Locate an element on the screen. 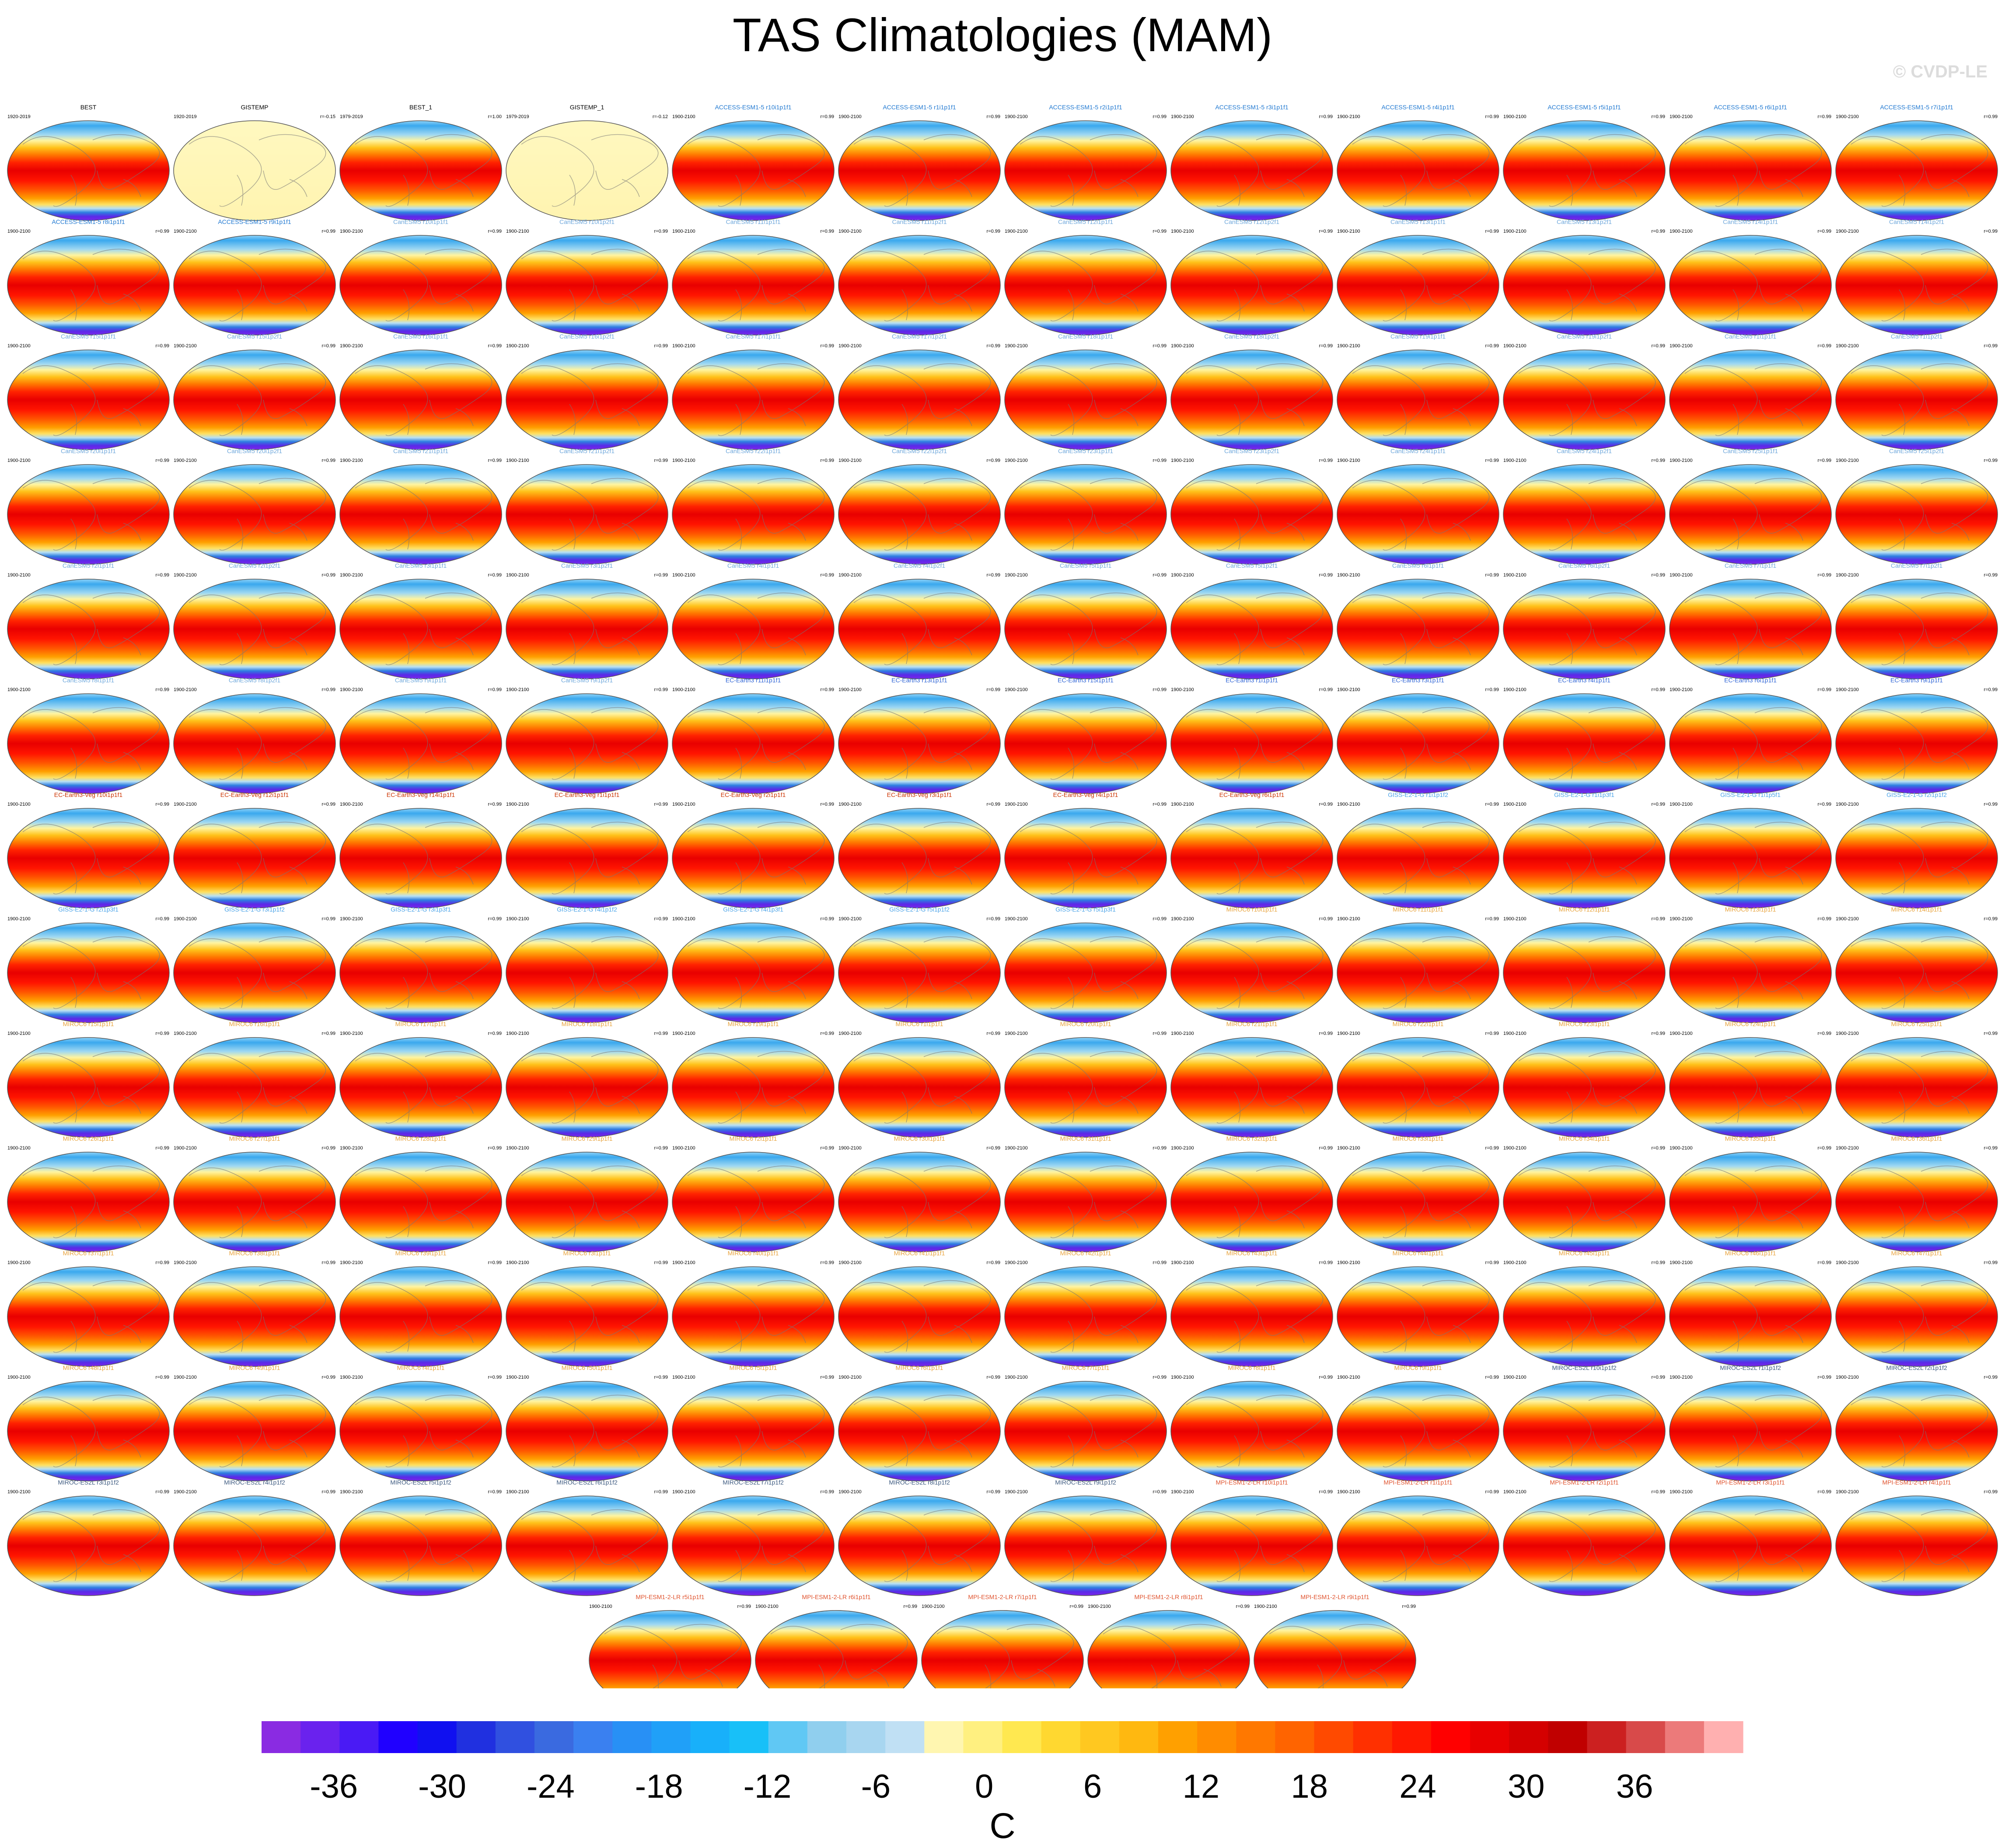  colorbar-tick-label: -12 is located at coordinates (768, 1786).